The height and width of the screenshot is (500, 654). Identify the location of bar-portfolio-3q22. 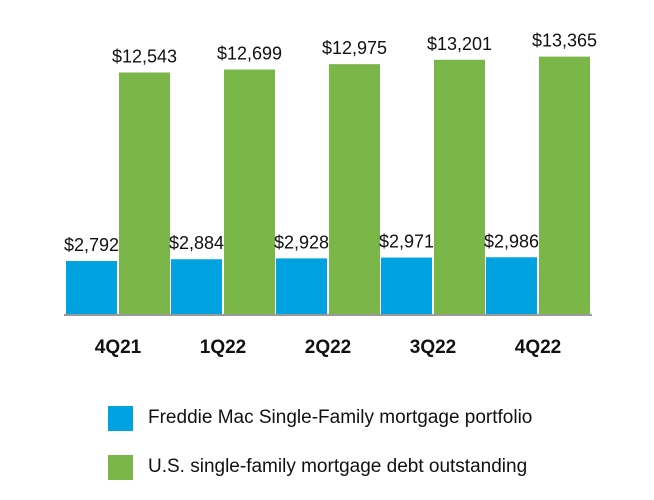
(406, 286).